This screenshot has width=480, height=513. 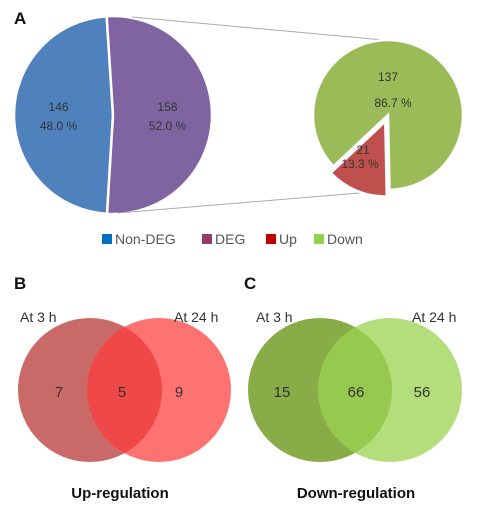 What do you see at coordinates (393, 103) in the screenshot?
I see `pie-percent-label-down: 86.7 %` at bounding box center [393, 103].